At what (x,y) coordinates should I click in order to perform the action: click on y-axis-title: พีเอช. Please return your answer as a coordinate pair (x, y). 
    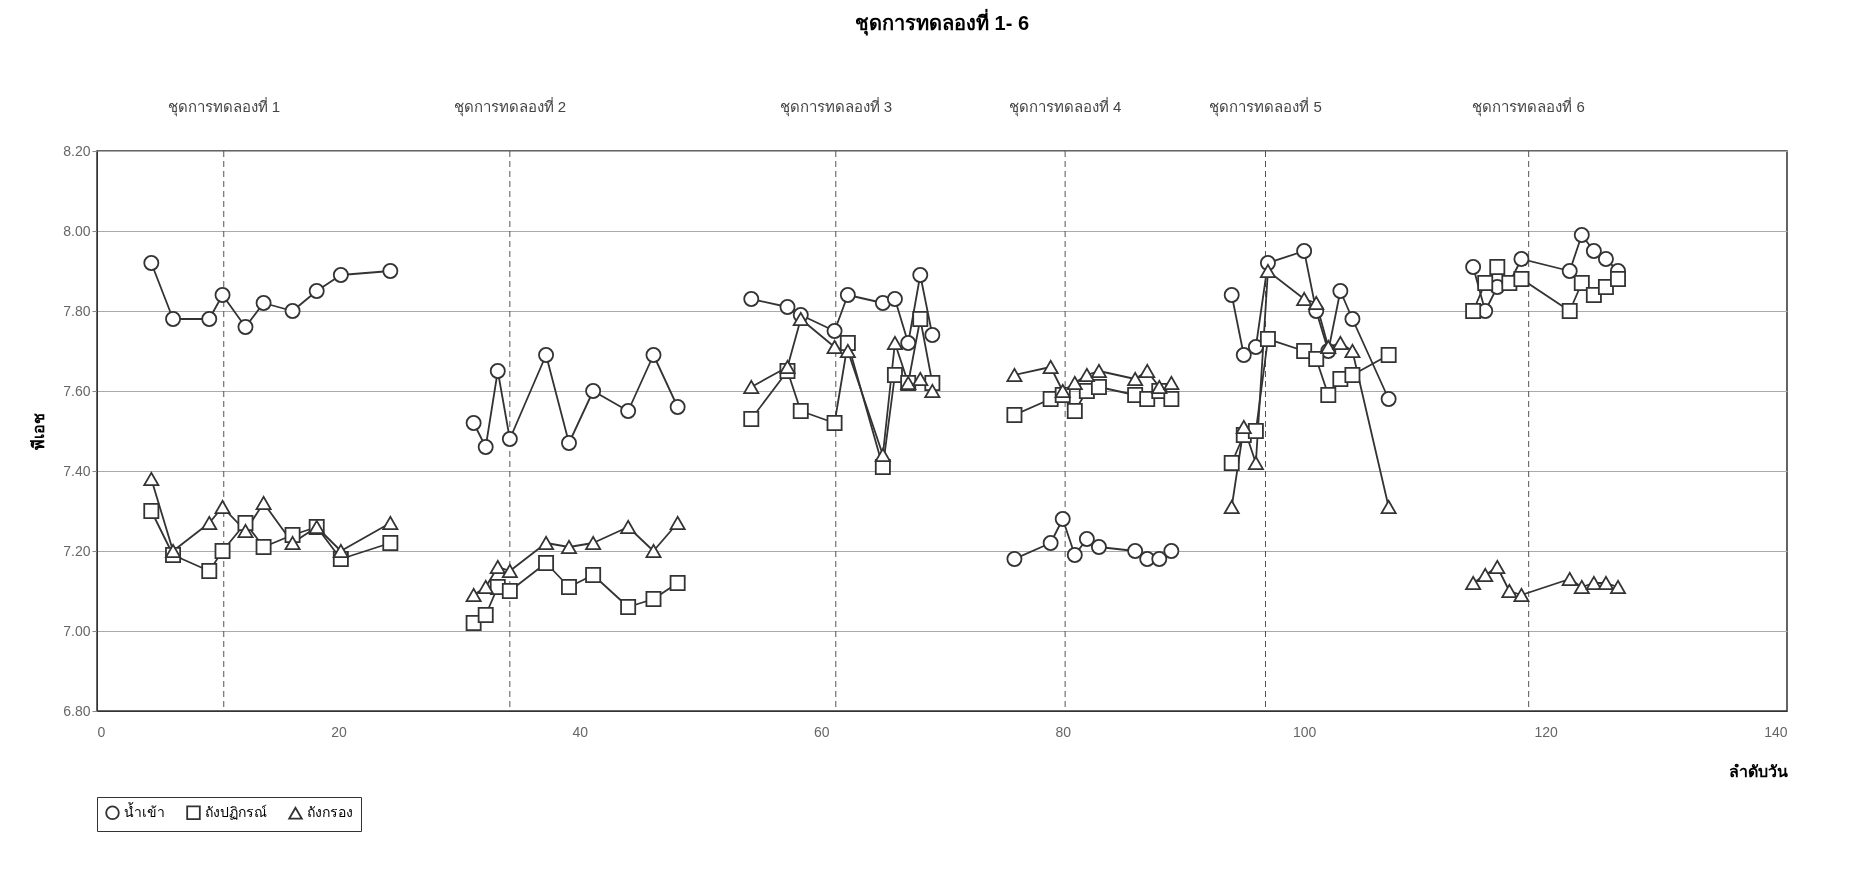
    Looking at the image, I should click on (38, 431).